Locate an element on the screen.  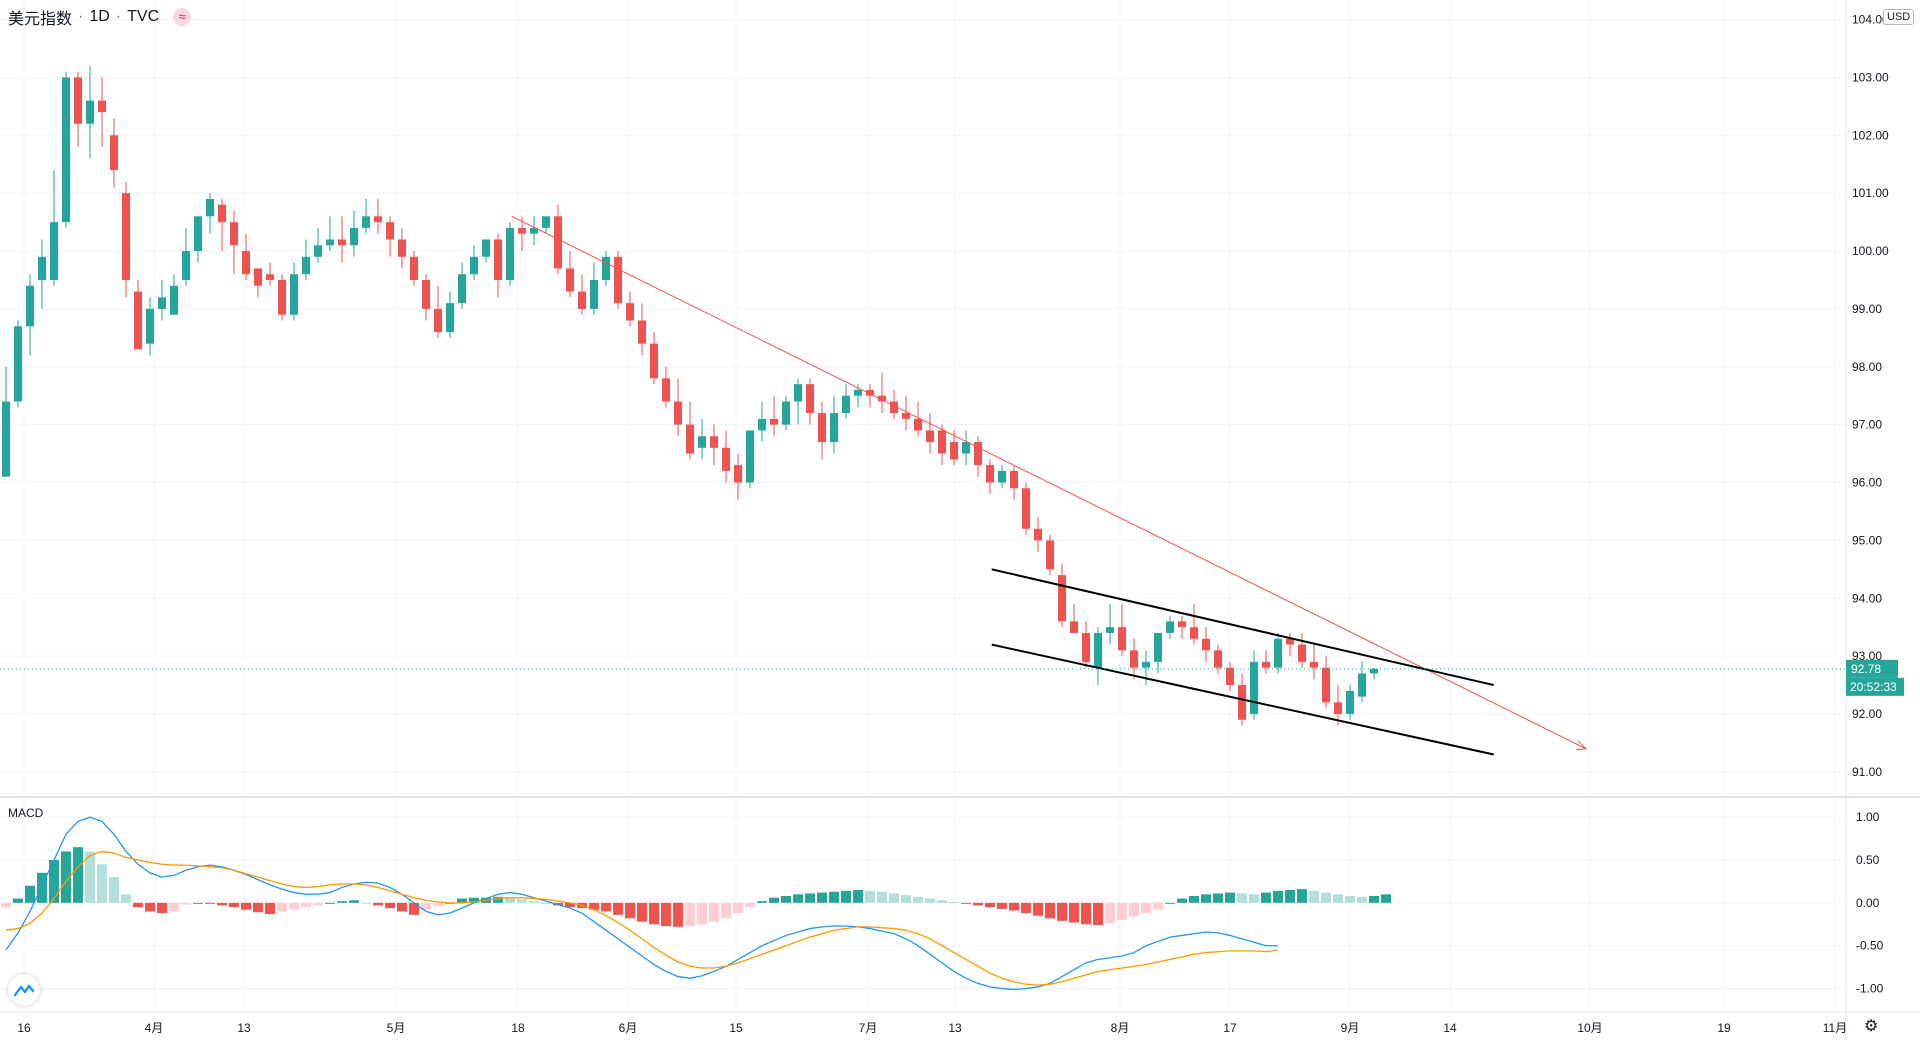
tradingview-logo-icon is located at coordinates (24, 990).